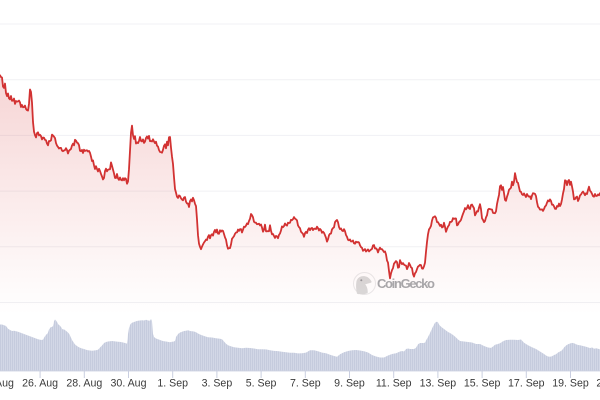 The image size is (600, 400). What do you see at coordinates (570, 384) in the screenshot?
I see `svg-text: 19. Sep` at bounding box center [570, 384].